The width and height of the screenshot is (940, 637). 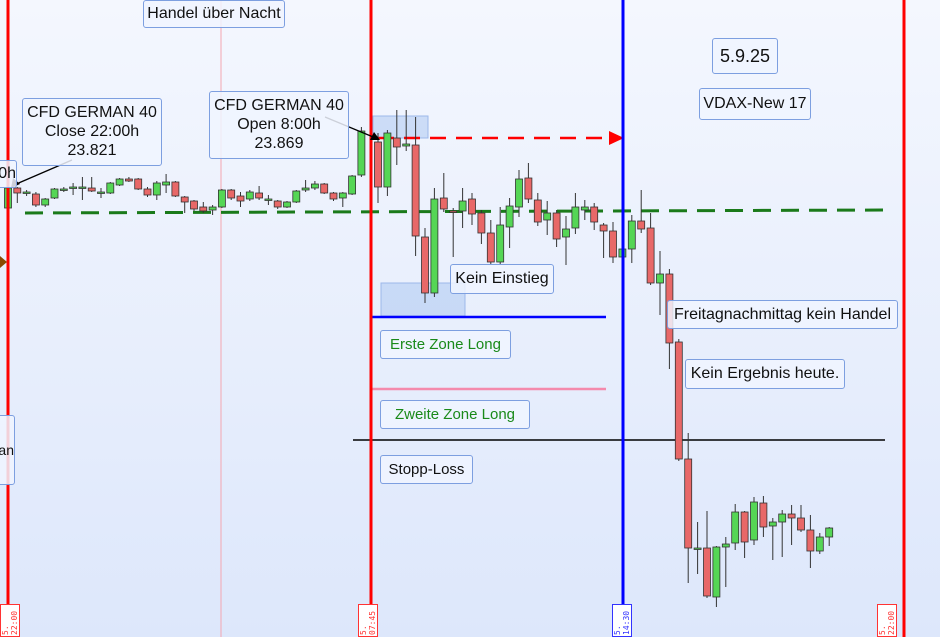 What do you see at coordinates (755, 104) in the screenshot?
I see `label-vdax: VDAX-New 17` at bounding box center [755, 104].